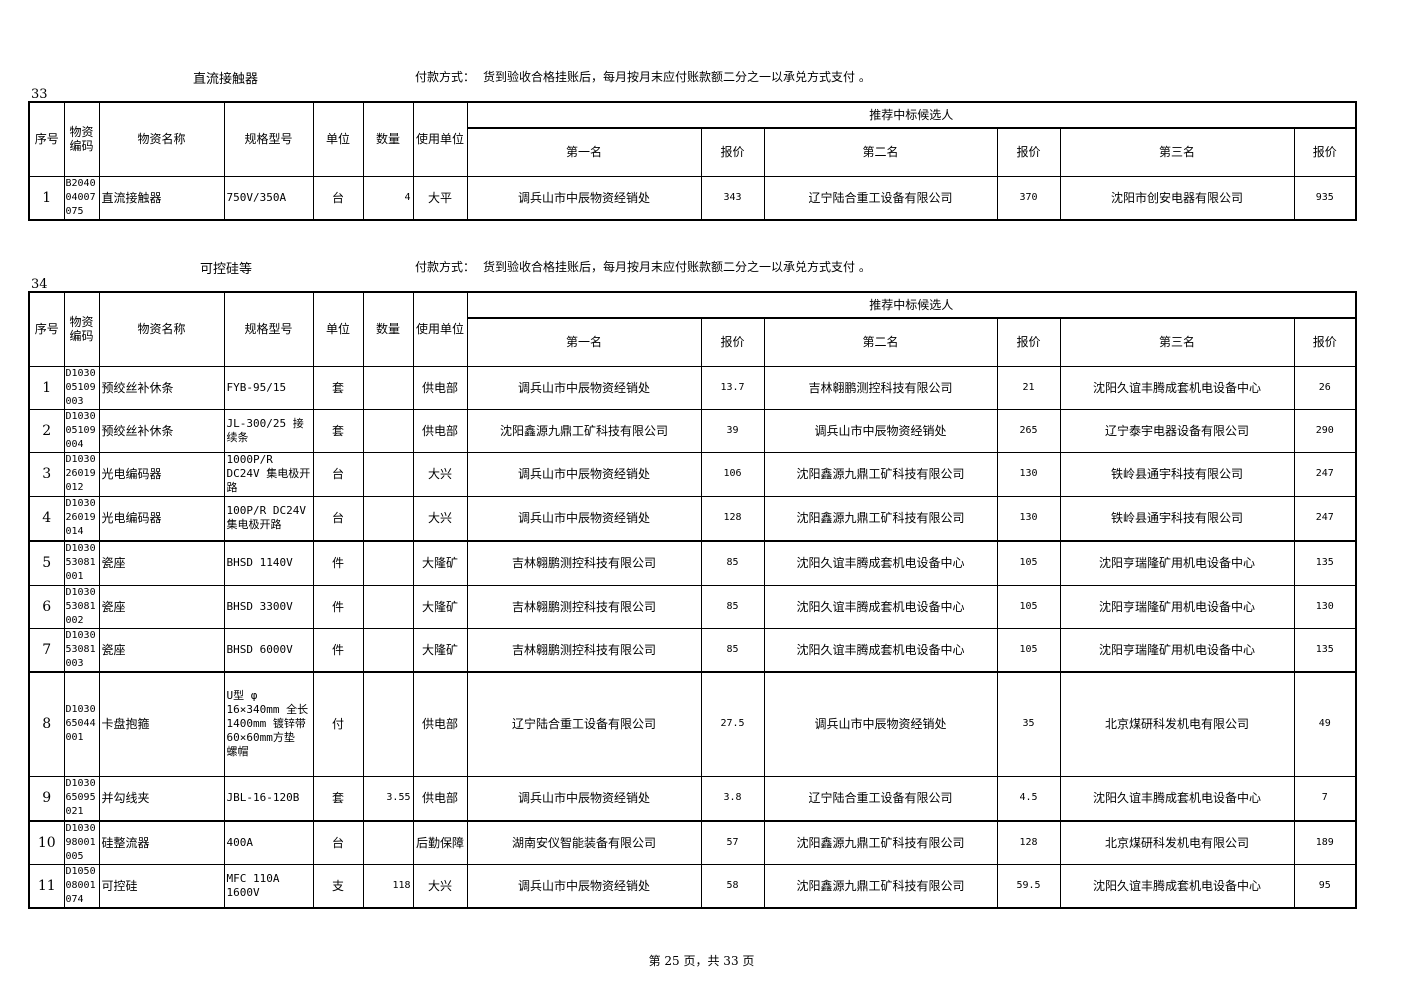  I want to click on cell-seq: 4, so click(46, 518).